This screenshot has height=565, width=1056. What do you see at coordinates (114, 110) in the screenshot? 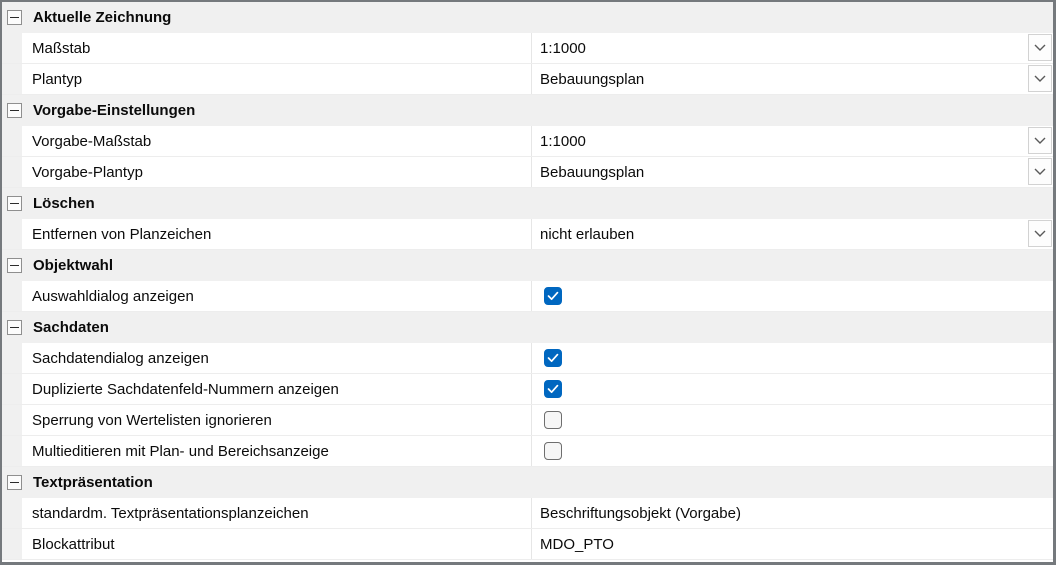
I see `section-title: Vorgabe-Einstellungen` at bounding box center [114, 110].